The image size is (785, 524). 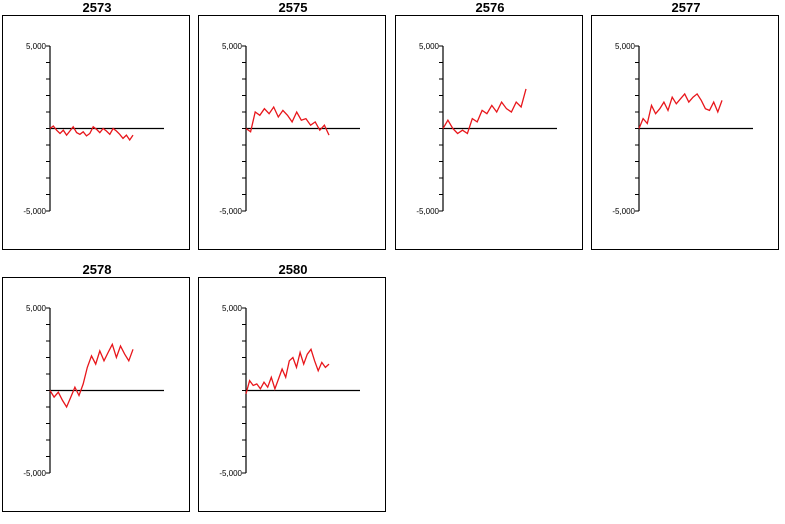 I want to click on chart-panel-2577: 2577 5,000 -5,000, so click(x=686, y=131).